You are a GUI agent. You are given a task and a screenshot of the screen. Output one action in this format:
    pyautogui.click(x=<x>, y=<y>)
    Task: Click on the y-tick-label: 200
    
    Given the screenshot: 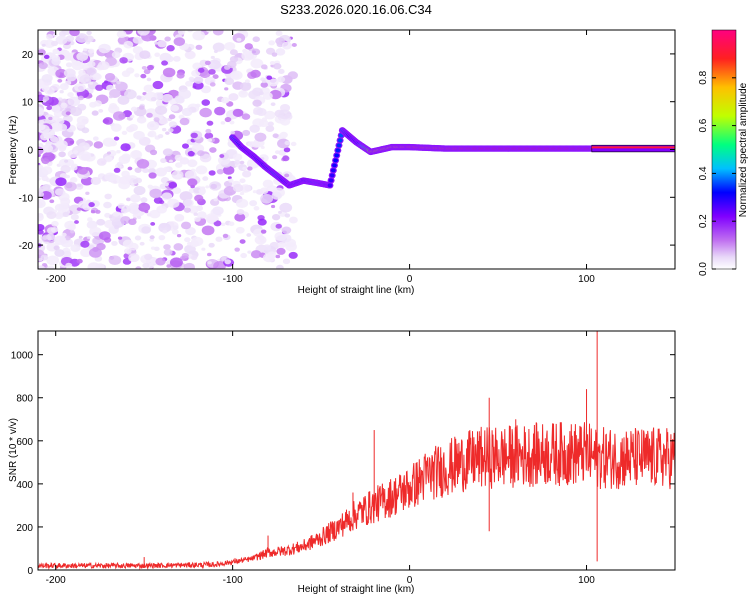 What is the action you would take?
    pyautogui.click(x=24, y=528)
    